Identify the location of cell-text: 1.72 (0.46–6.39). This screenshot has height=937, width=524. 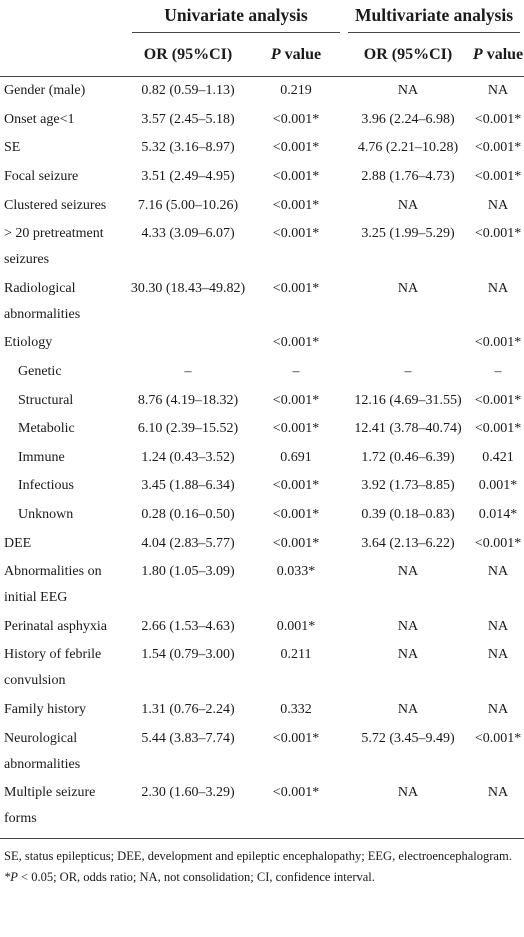
(408, 457).